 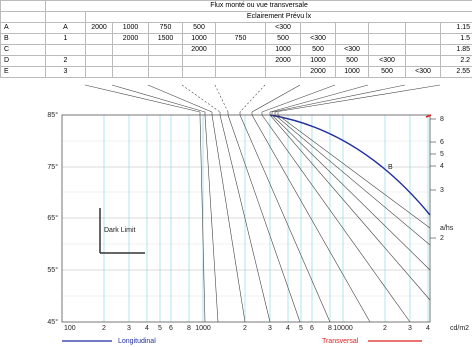 I want to click on table-row: E 3 2000 1000 500 <300 2.55, so click(x=236, y=72).